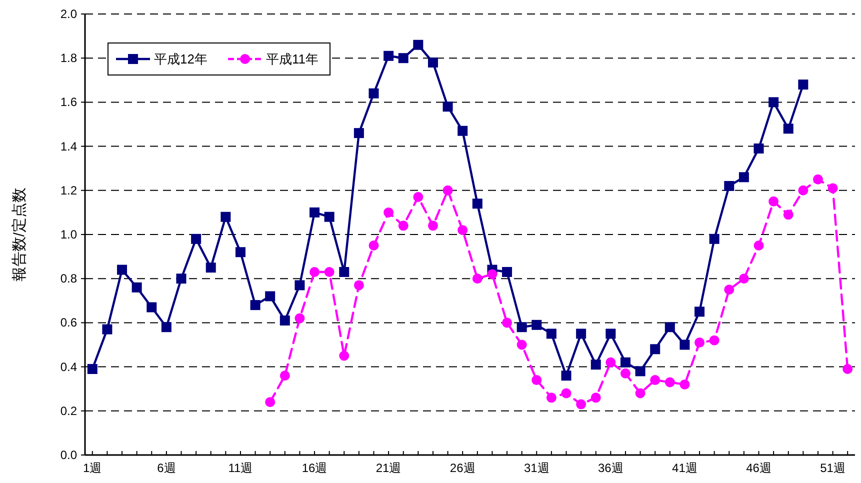  Describe the element at coordinates (92, 468) in the screenshot. I see `x-tick-label: 1週` at that location.